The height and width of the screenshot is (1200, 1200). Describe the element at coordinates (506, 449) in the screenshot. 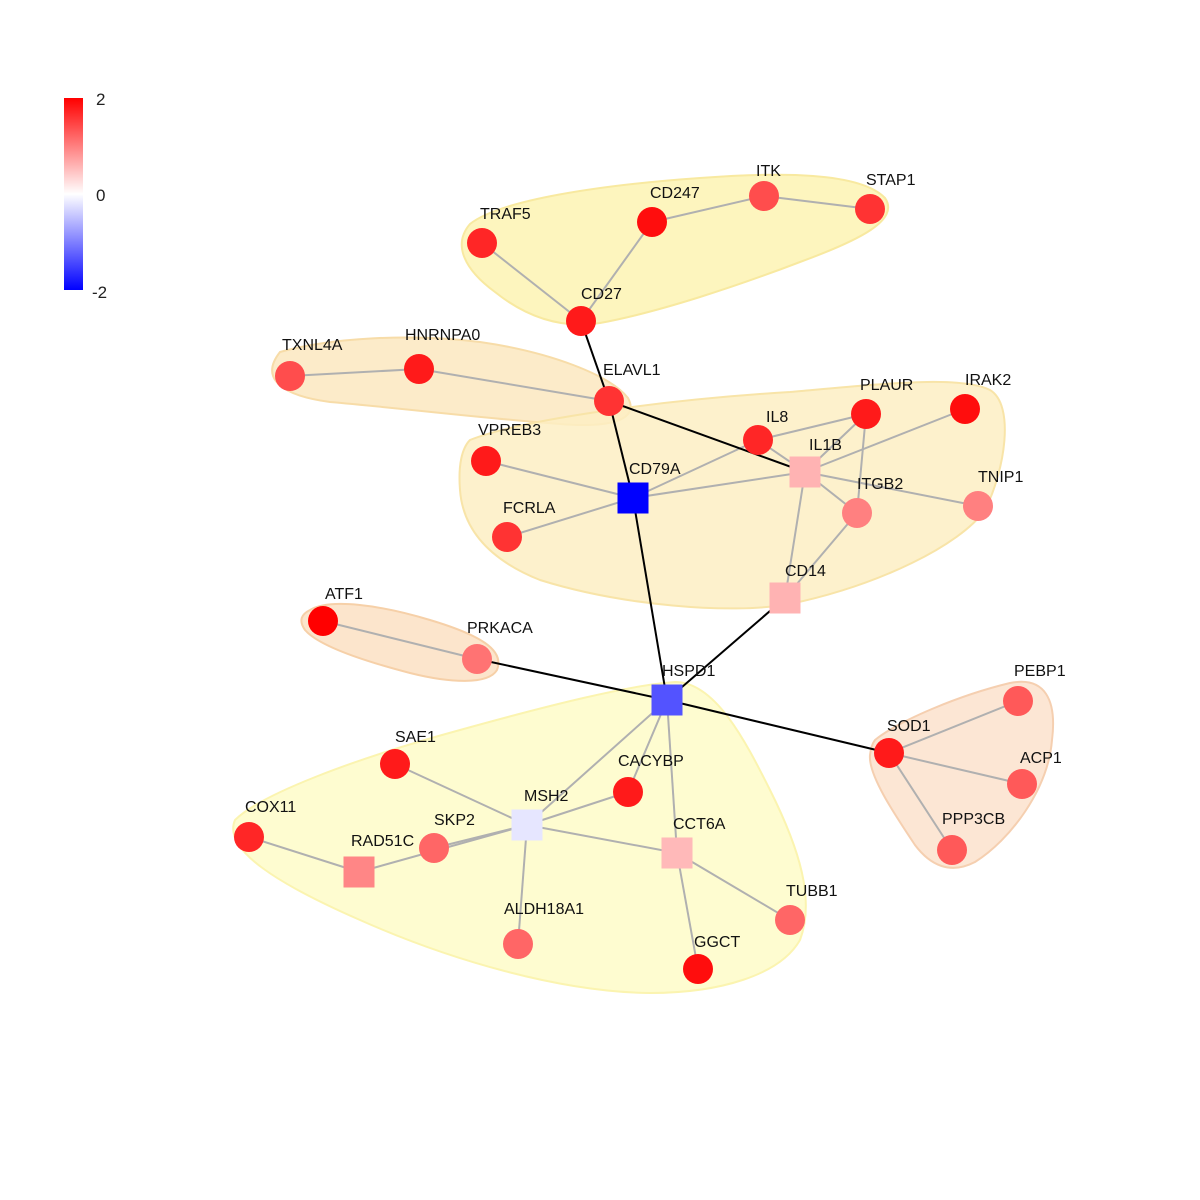

I see `node-vpreb3: VPREB3` at that location.